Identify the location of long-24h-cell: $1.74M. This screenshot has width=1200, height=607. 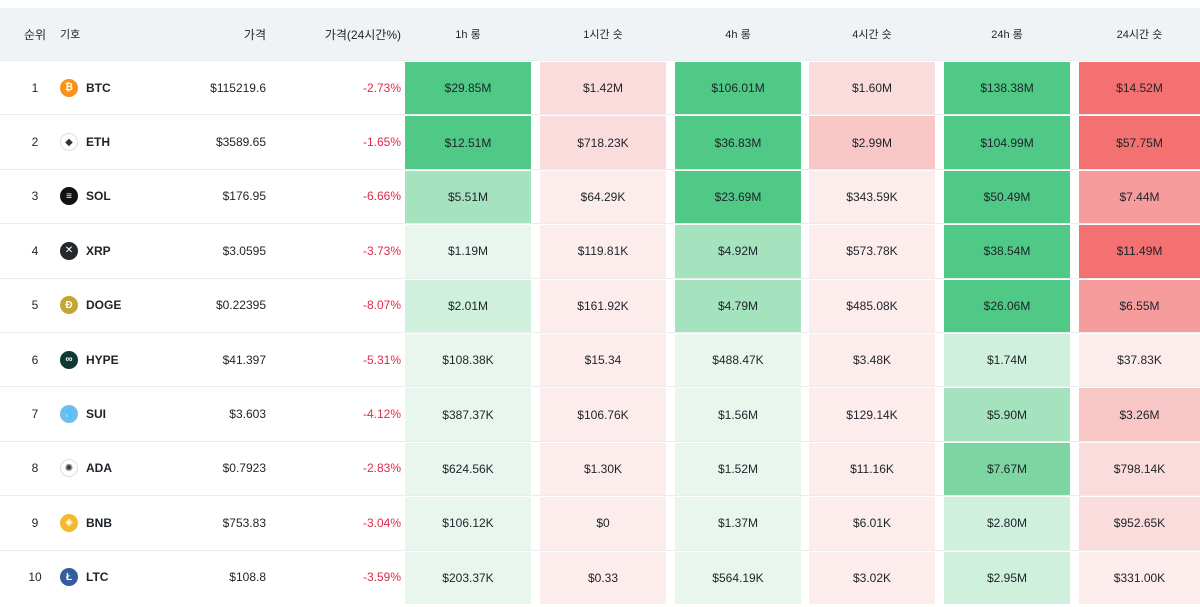
(1007, 360).